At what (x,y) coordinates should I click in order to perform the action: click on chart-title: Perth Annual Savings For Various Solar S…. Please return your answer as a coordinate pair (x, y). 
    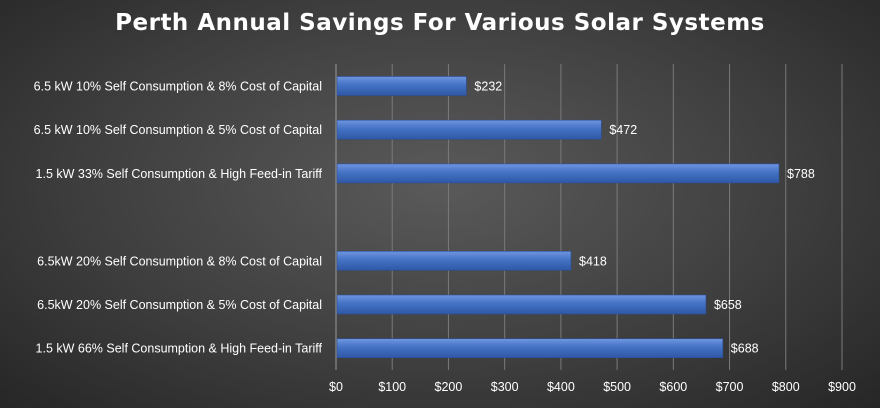
    Looking at the image, I should click on (440, 23).